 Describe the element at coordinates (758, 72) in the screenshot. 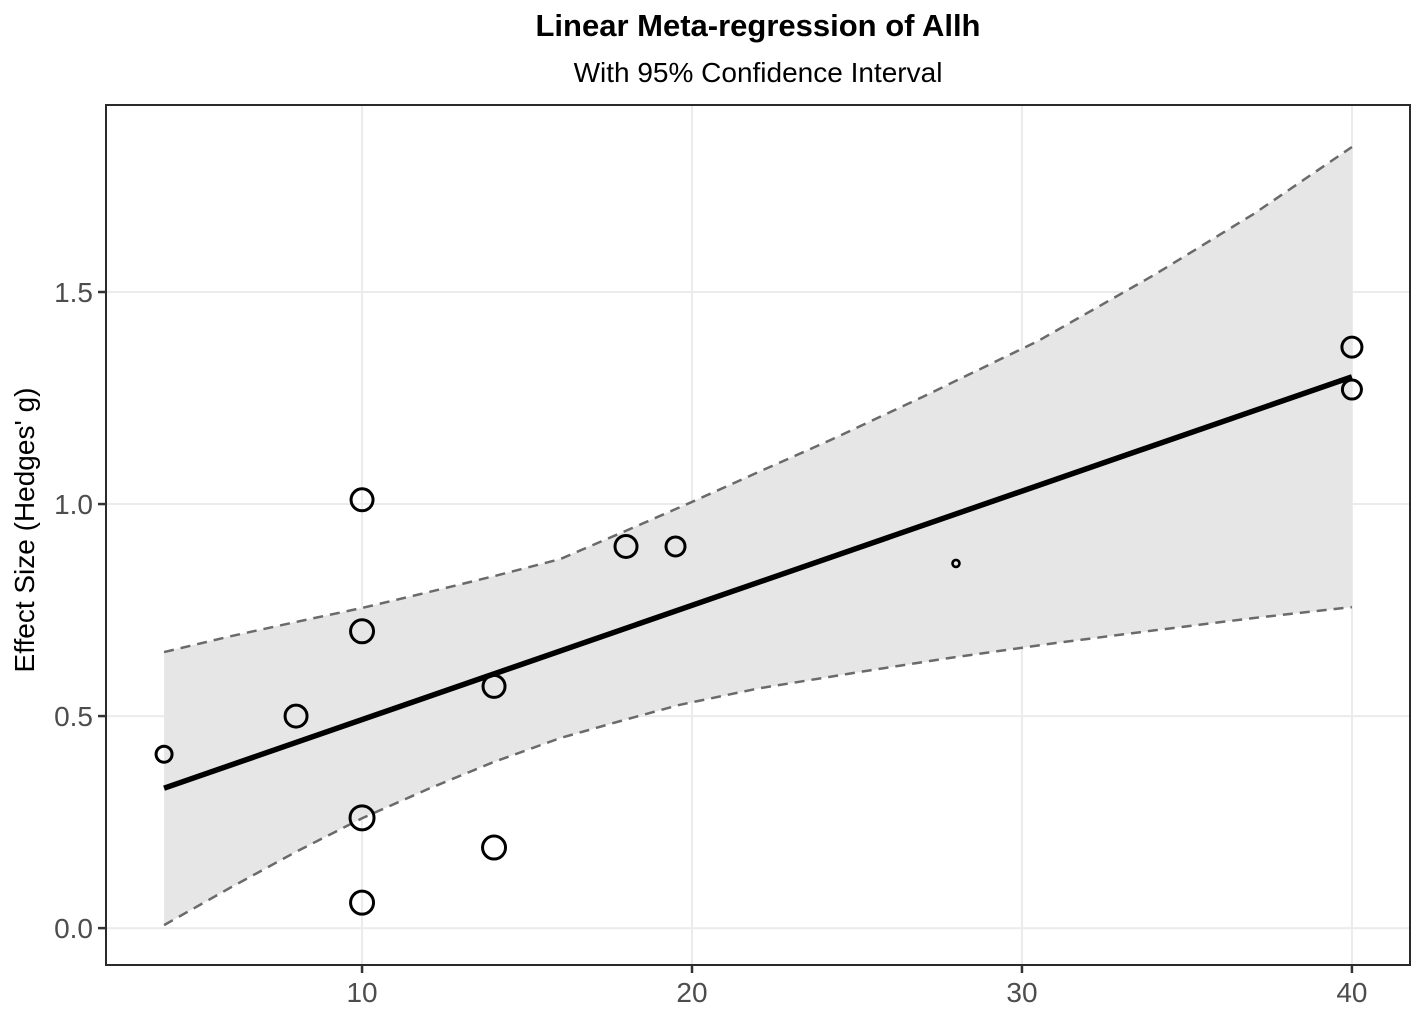

I see `chart-subtitle: With 95% Confidence Interval` at that location.